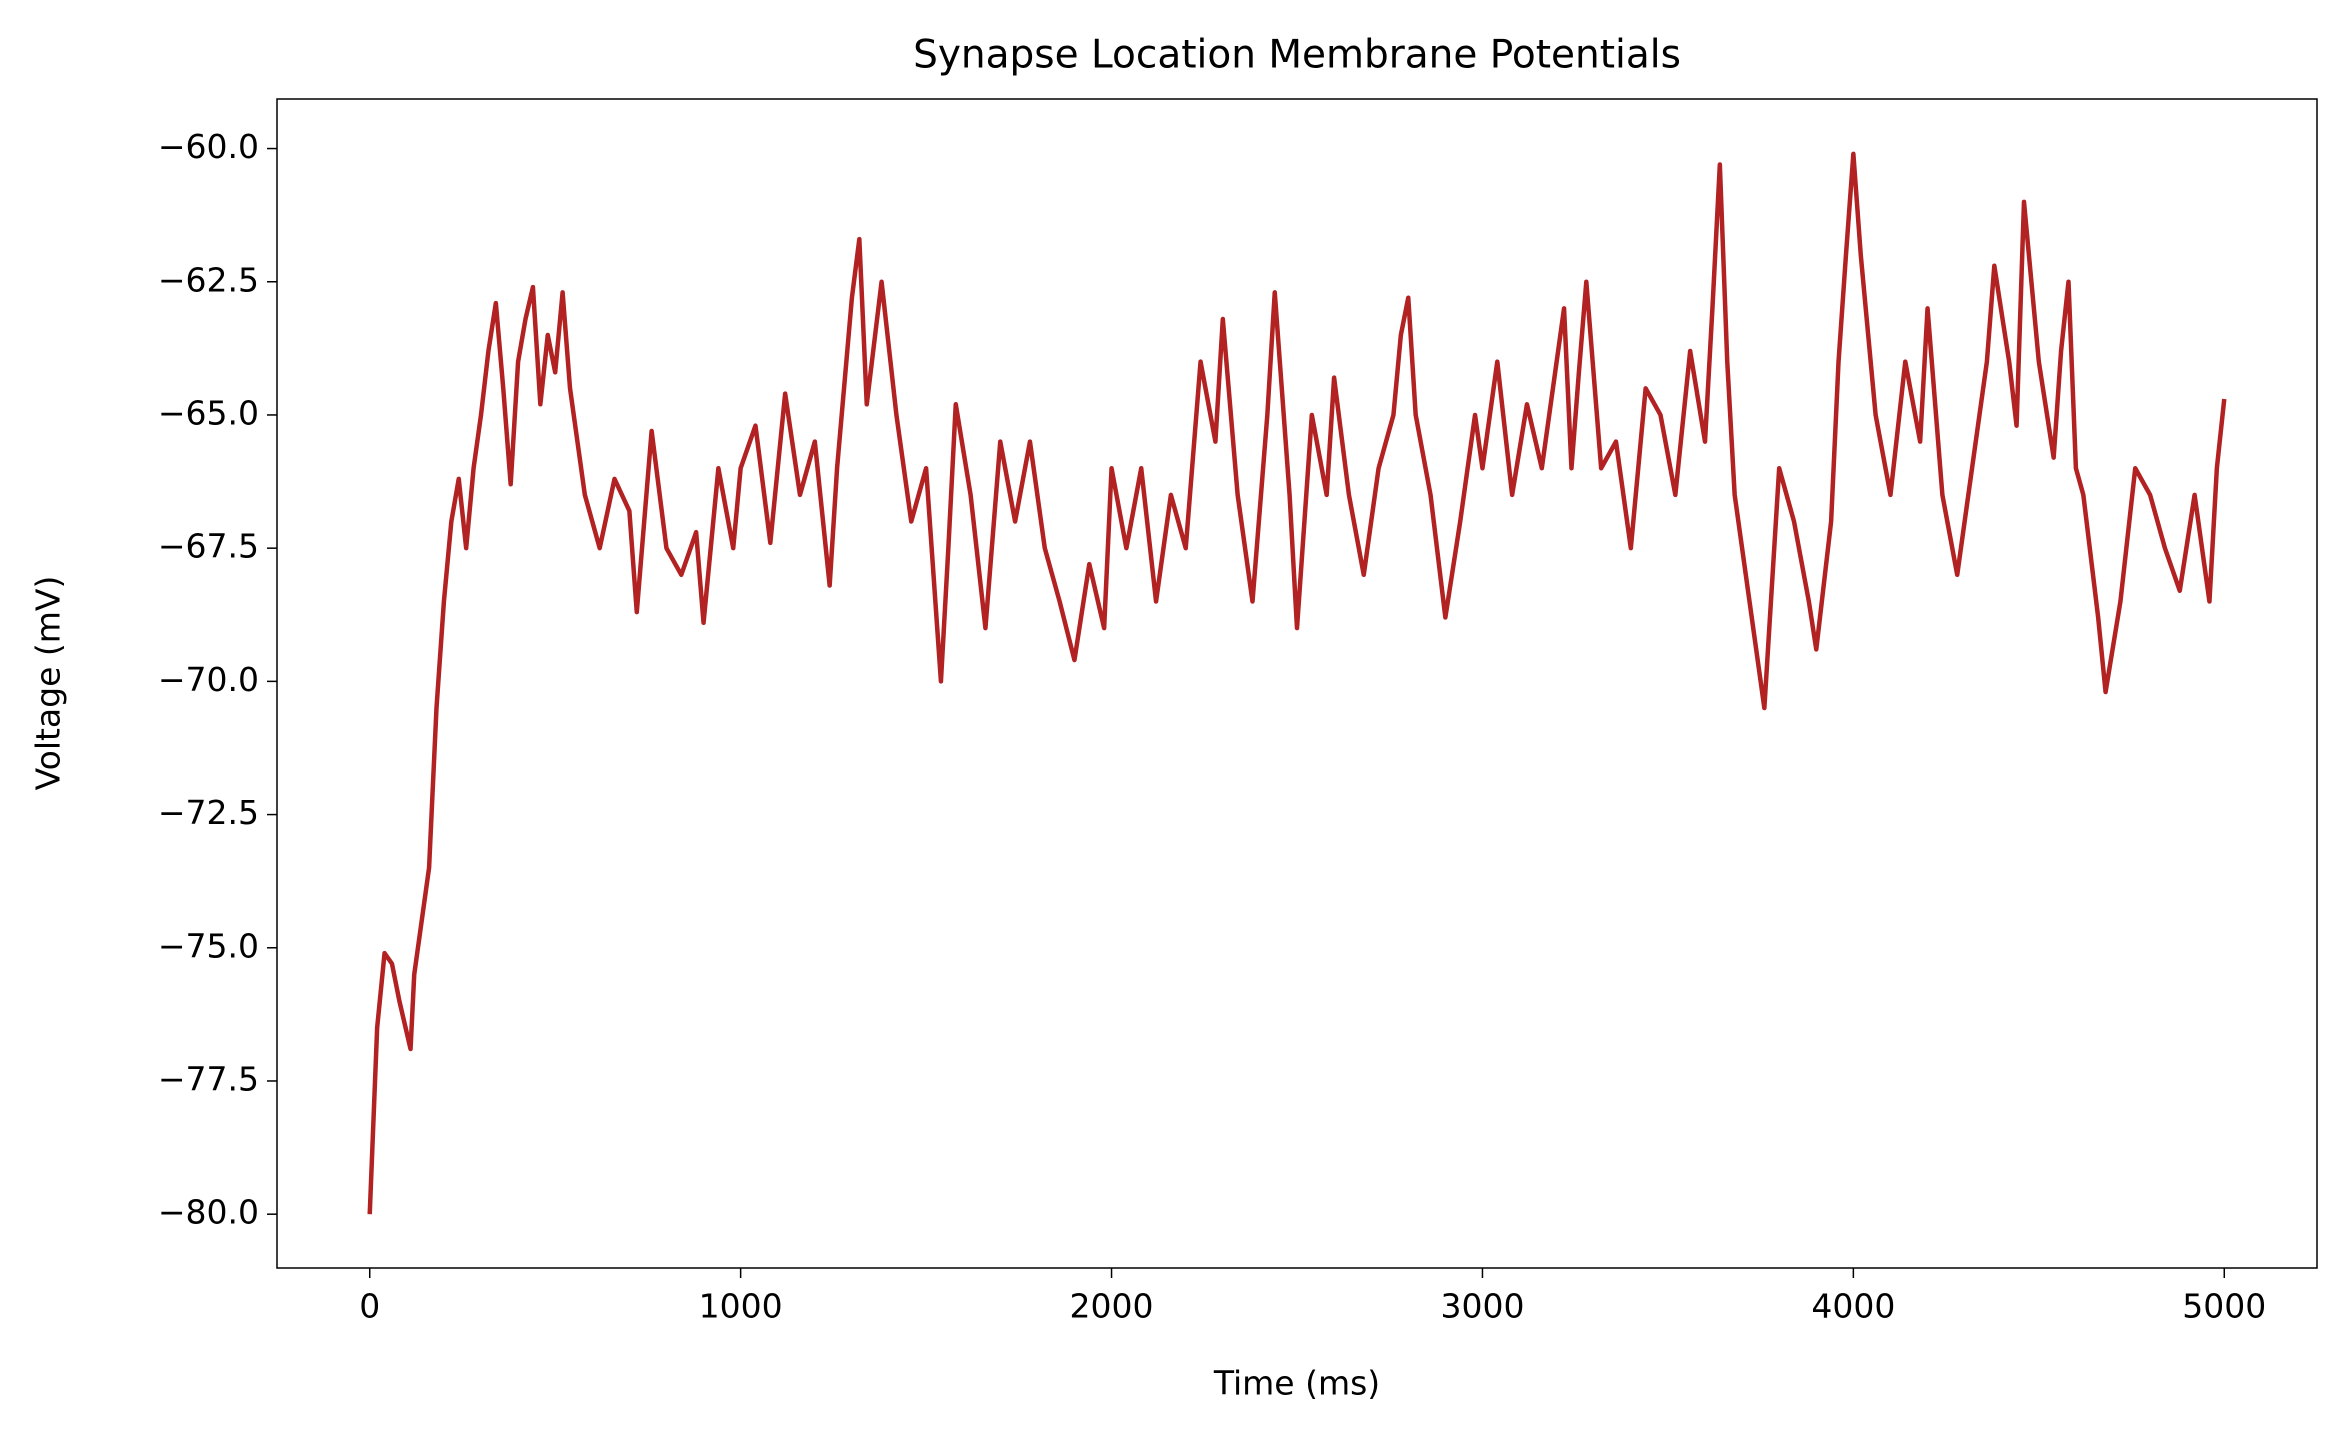  I want to click on y-tick-label: −65.0, so click(208, 412).